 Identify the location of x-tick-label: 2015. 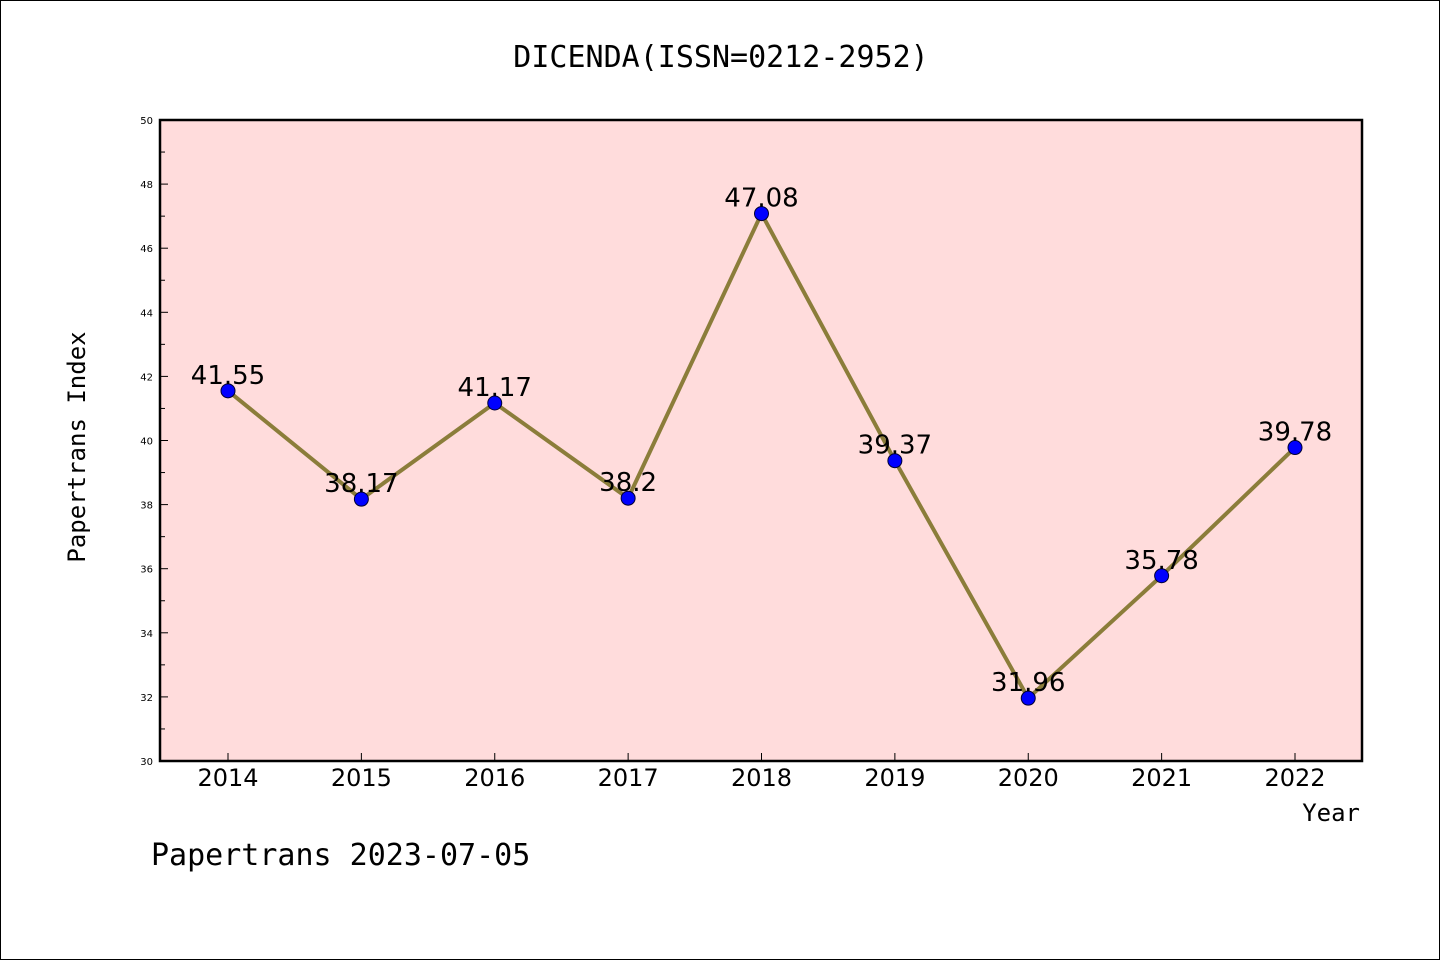
(361, 778).